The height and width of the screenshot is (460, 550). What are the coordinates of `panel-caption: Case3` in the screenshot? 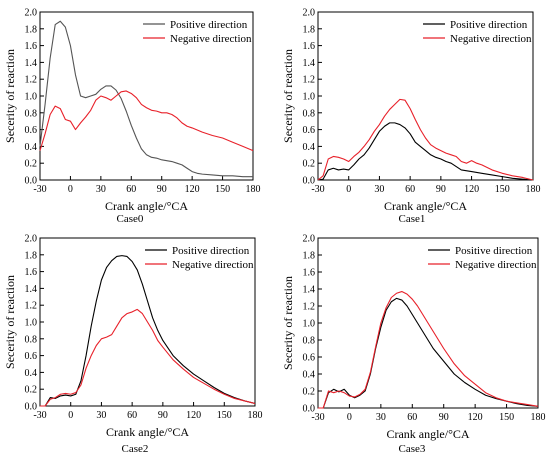 It's located at (412, 449).